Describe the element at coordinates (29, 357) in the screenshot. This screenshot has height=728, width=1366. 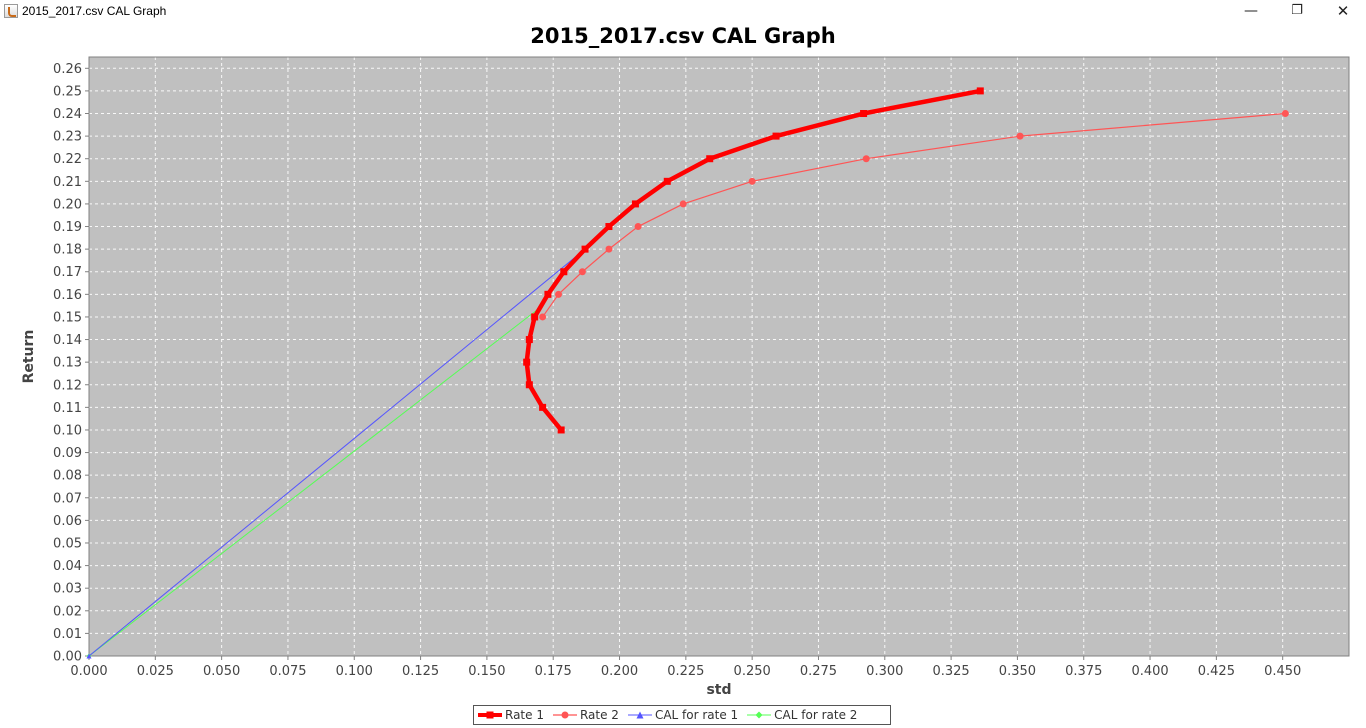
I see `y-axis-label: Return` at that location.